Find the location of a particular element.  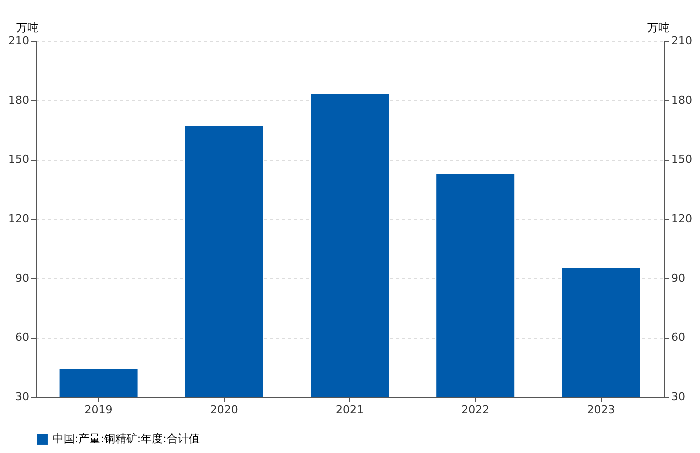

x-tick-label: 2019 is located at coordinates (98, 410).